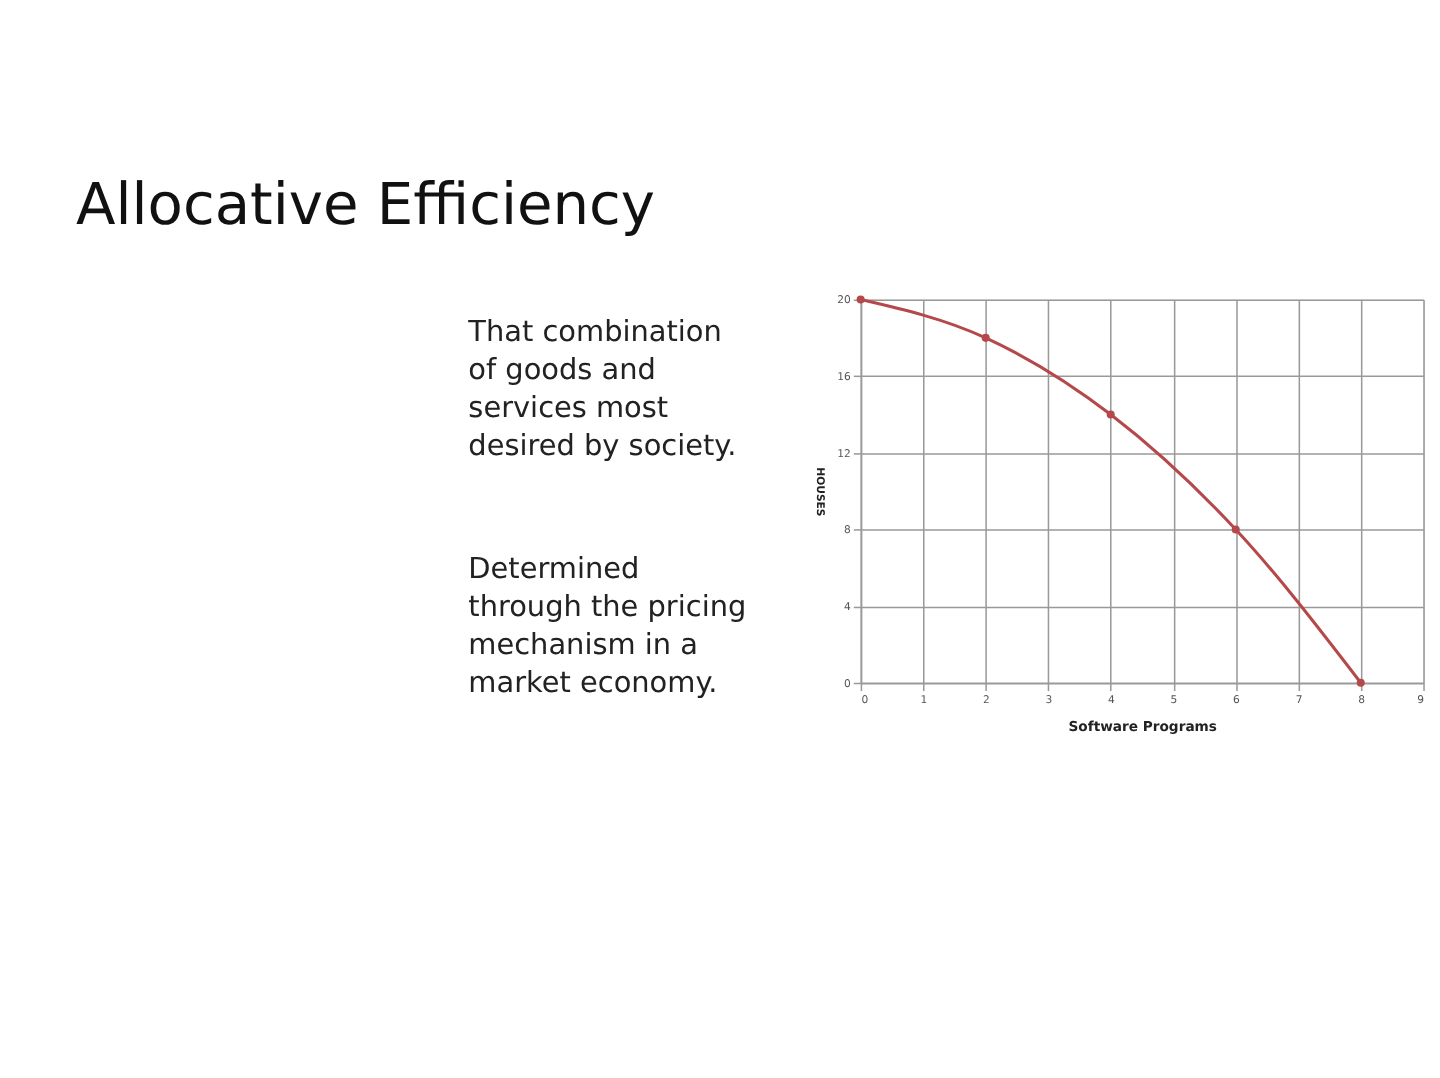 The height and width of the screenshot is (1078, 1440). What do you see at coordinates (601, 389) in the screenshot?
I see `text: That combination of goods and services most desired by society.` at bounding box center [601, 389].